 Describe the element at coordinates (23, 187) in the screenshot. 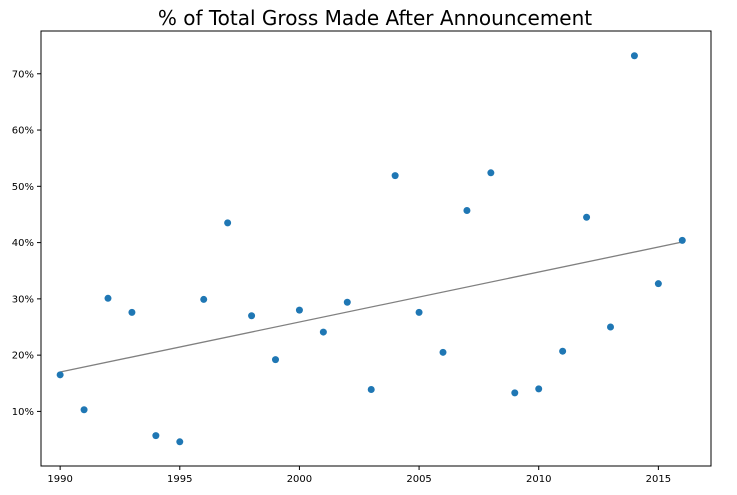

I see `y-tick-label: 50%` at that location.